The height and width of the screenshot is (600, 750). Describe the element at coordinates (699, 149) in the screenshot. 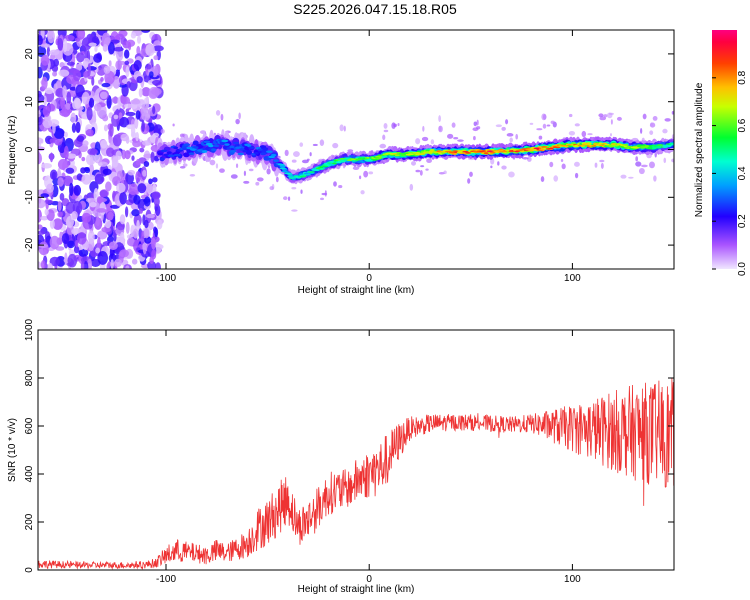

I see `colorbar-label: Normalized spectral amplitude` at that location.